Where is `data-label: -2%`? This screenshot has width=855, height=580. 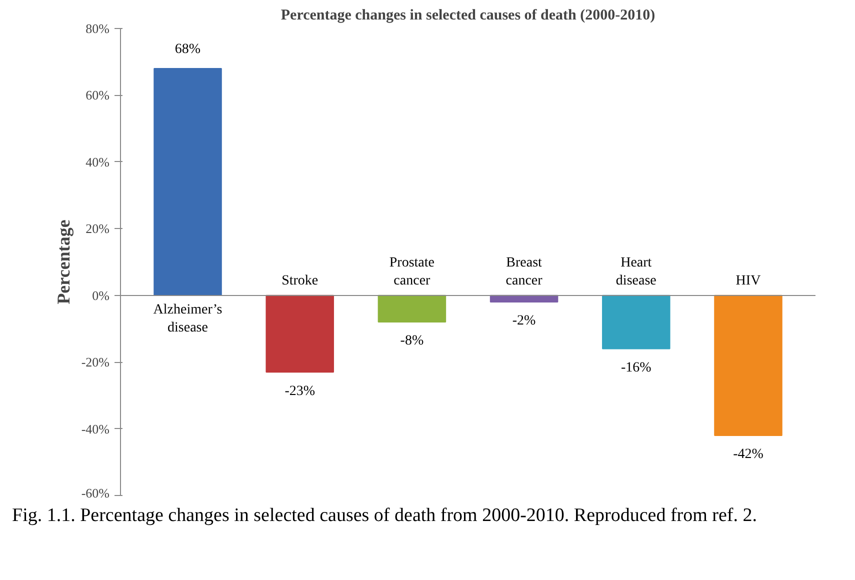
data-label: -2% is located at coordinates (524, 321).